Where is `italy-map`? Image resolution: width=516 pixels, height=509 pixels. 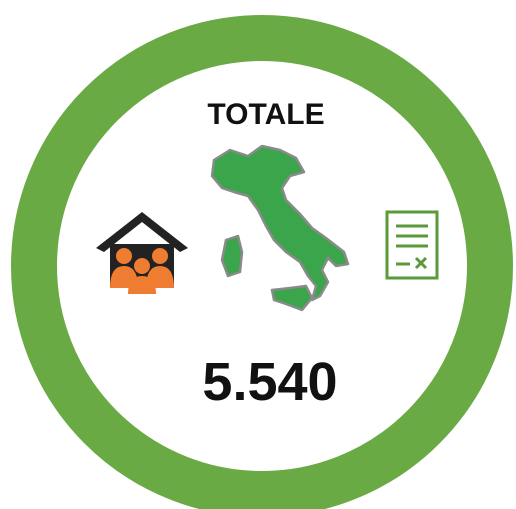 italy-map is located at coordinates (280, 228).